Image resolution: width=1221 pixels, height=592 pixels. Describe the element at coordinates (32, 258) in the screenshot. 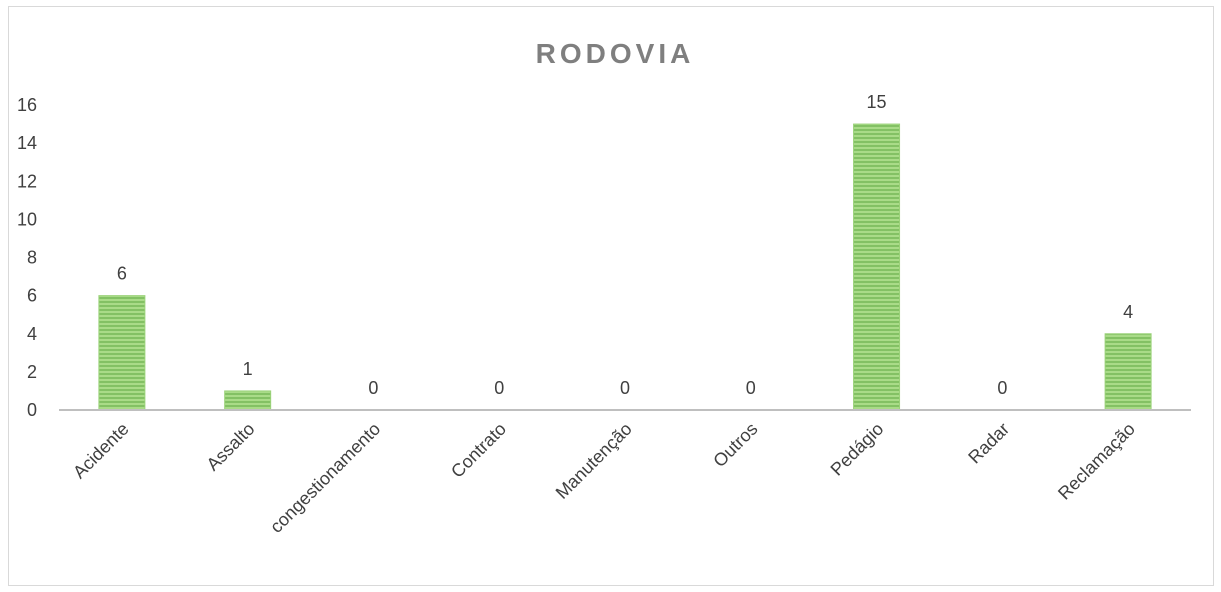

I see `y-tick-label: 8` at that location.